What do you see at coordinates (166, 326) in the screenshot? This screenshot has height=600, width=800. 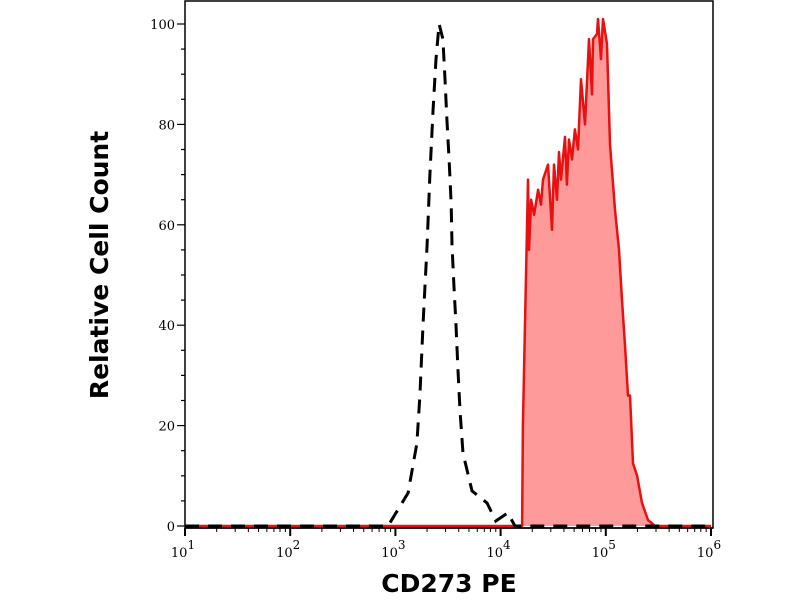 I see `y-tick-label: 40` at bounding box center [166, 326].